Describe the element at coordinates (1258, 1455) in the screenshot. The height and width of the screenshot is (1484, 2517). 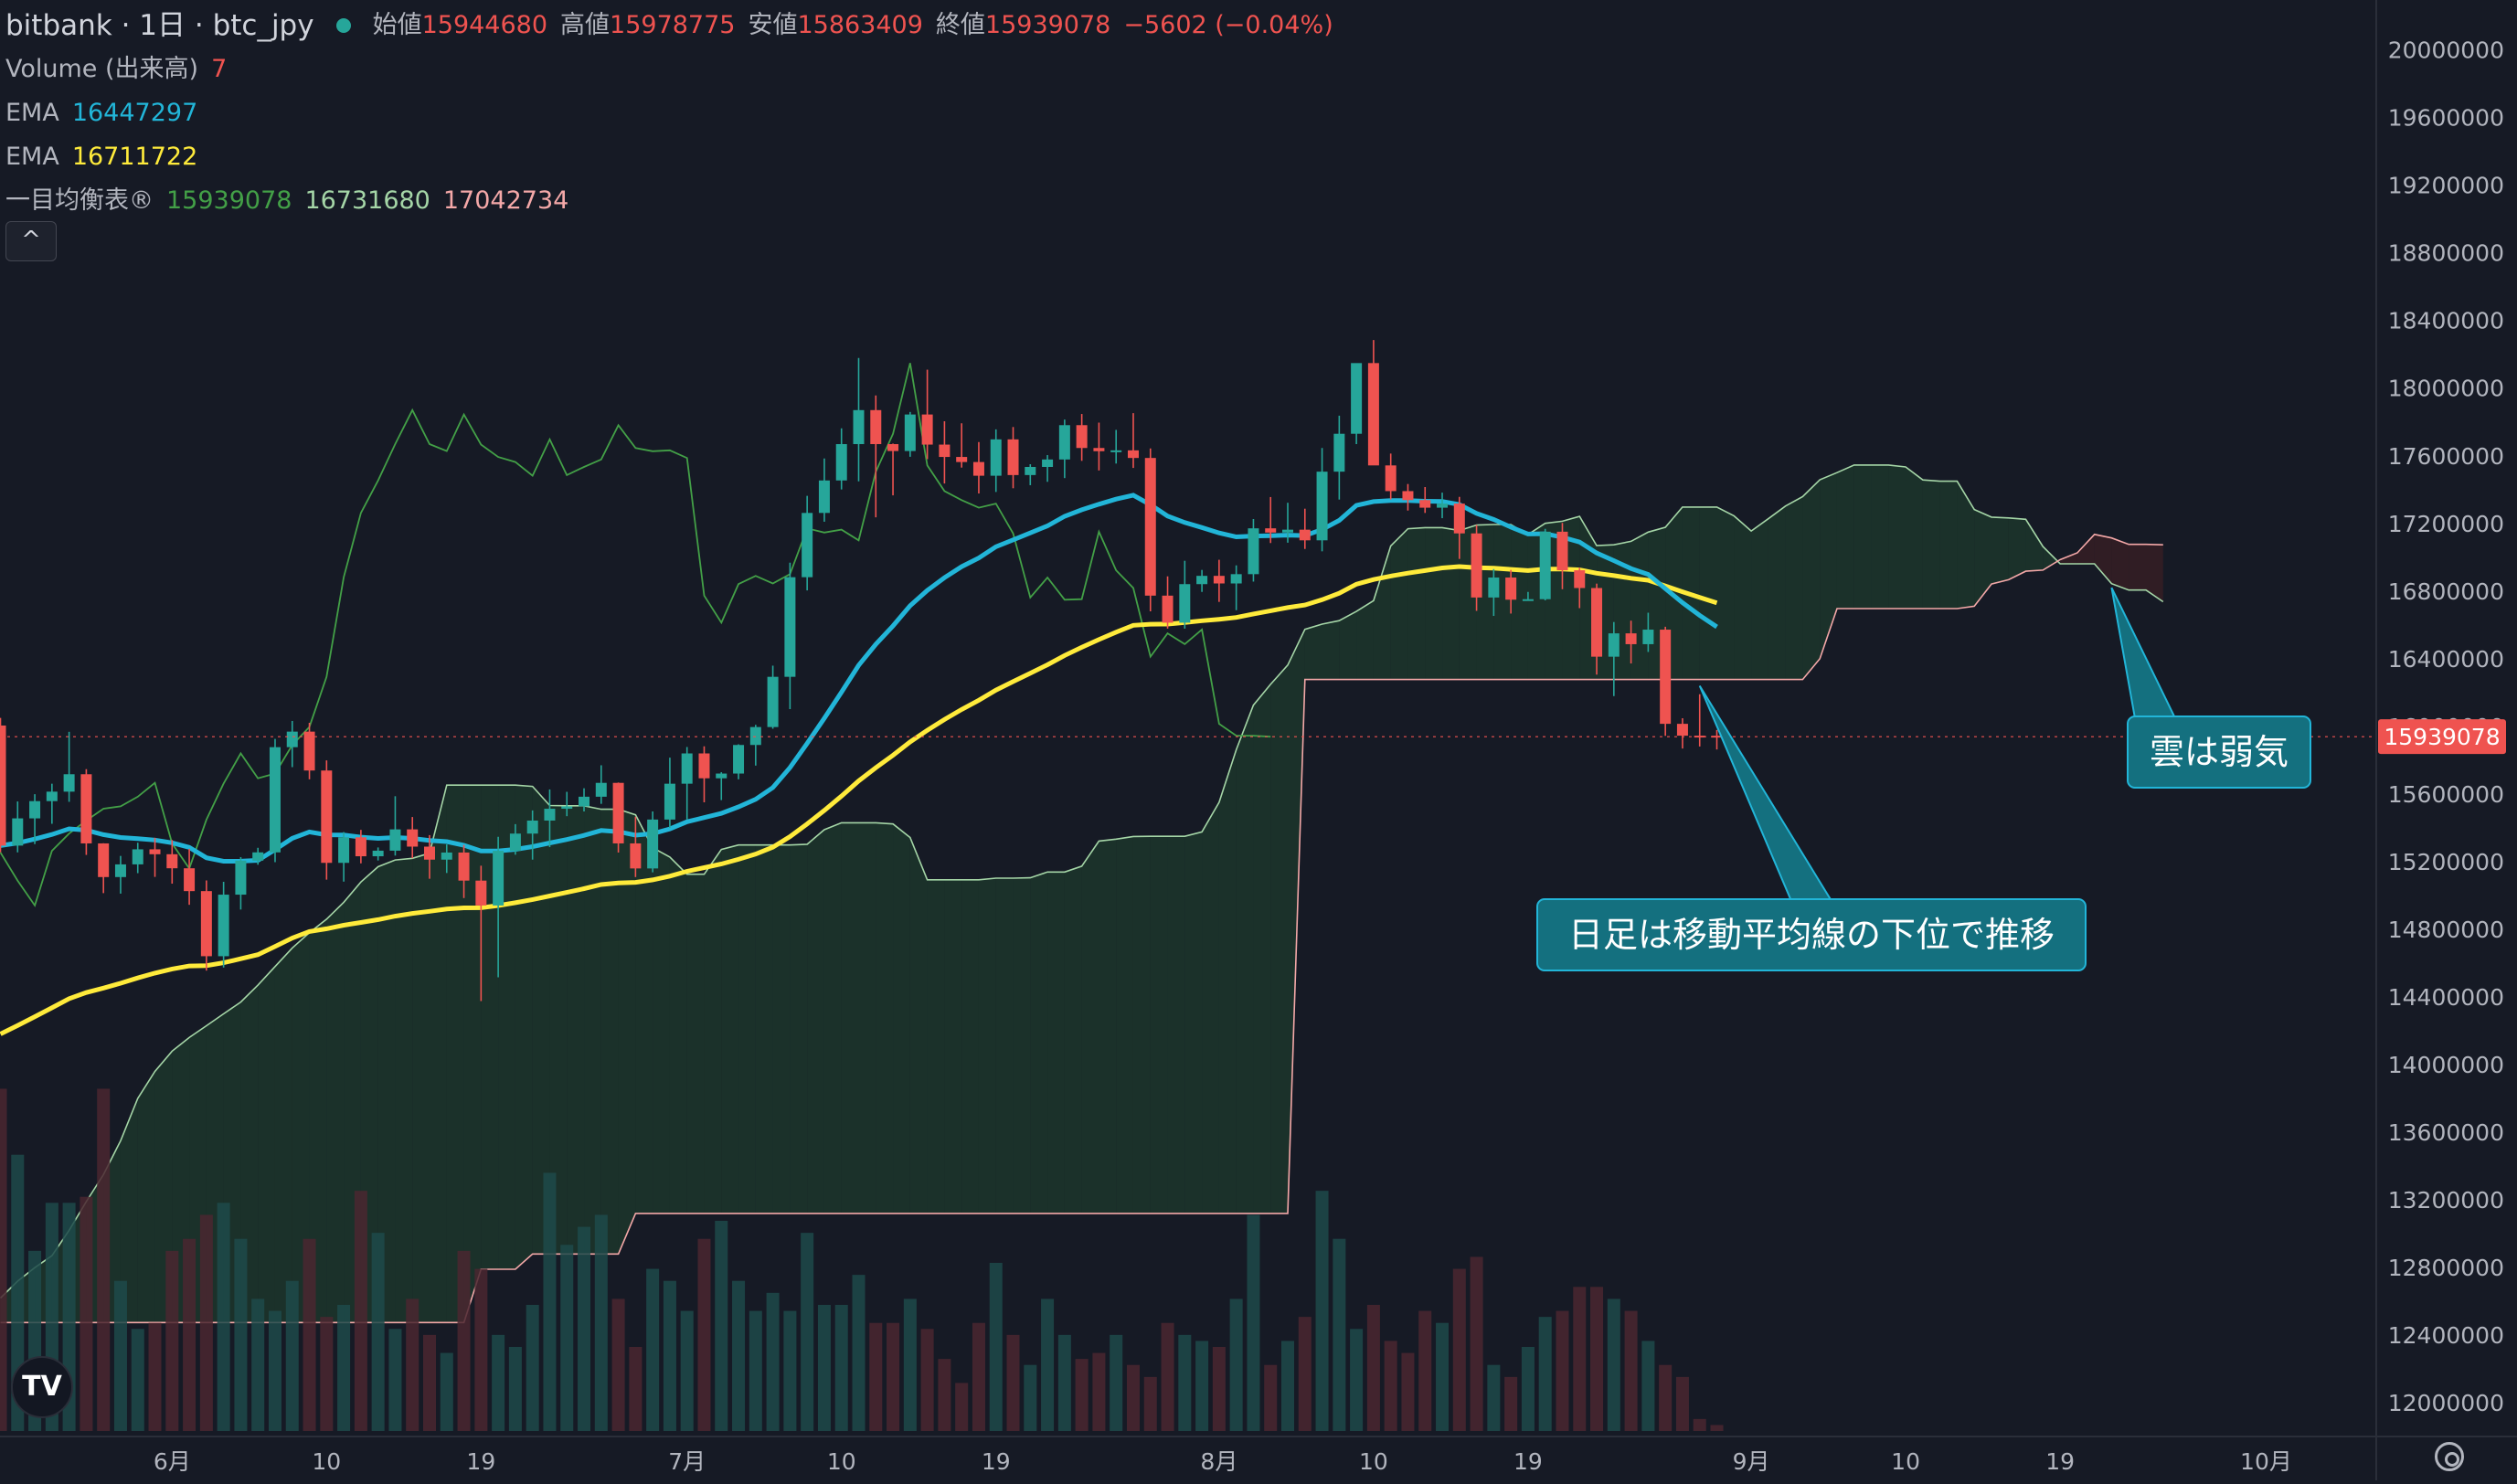
I see `time-axis: 6月 10 19 7月 10 19 8月 10 19 9月 10 19 10月` at that location.